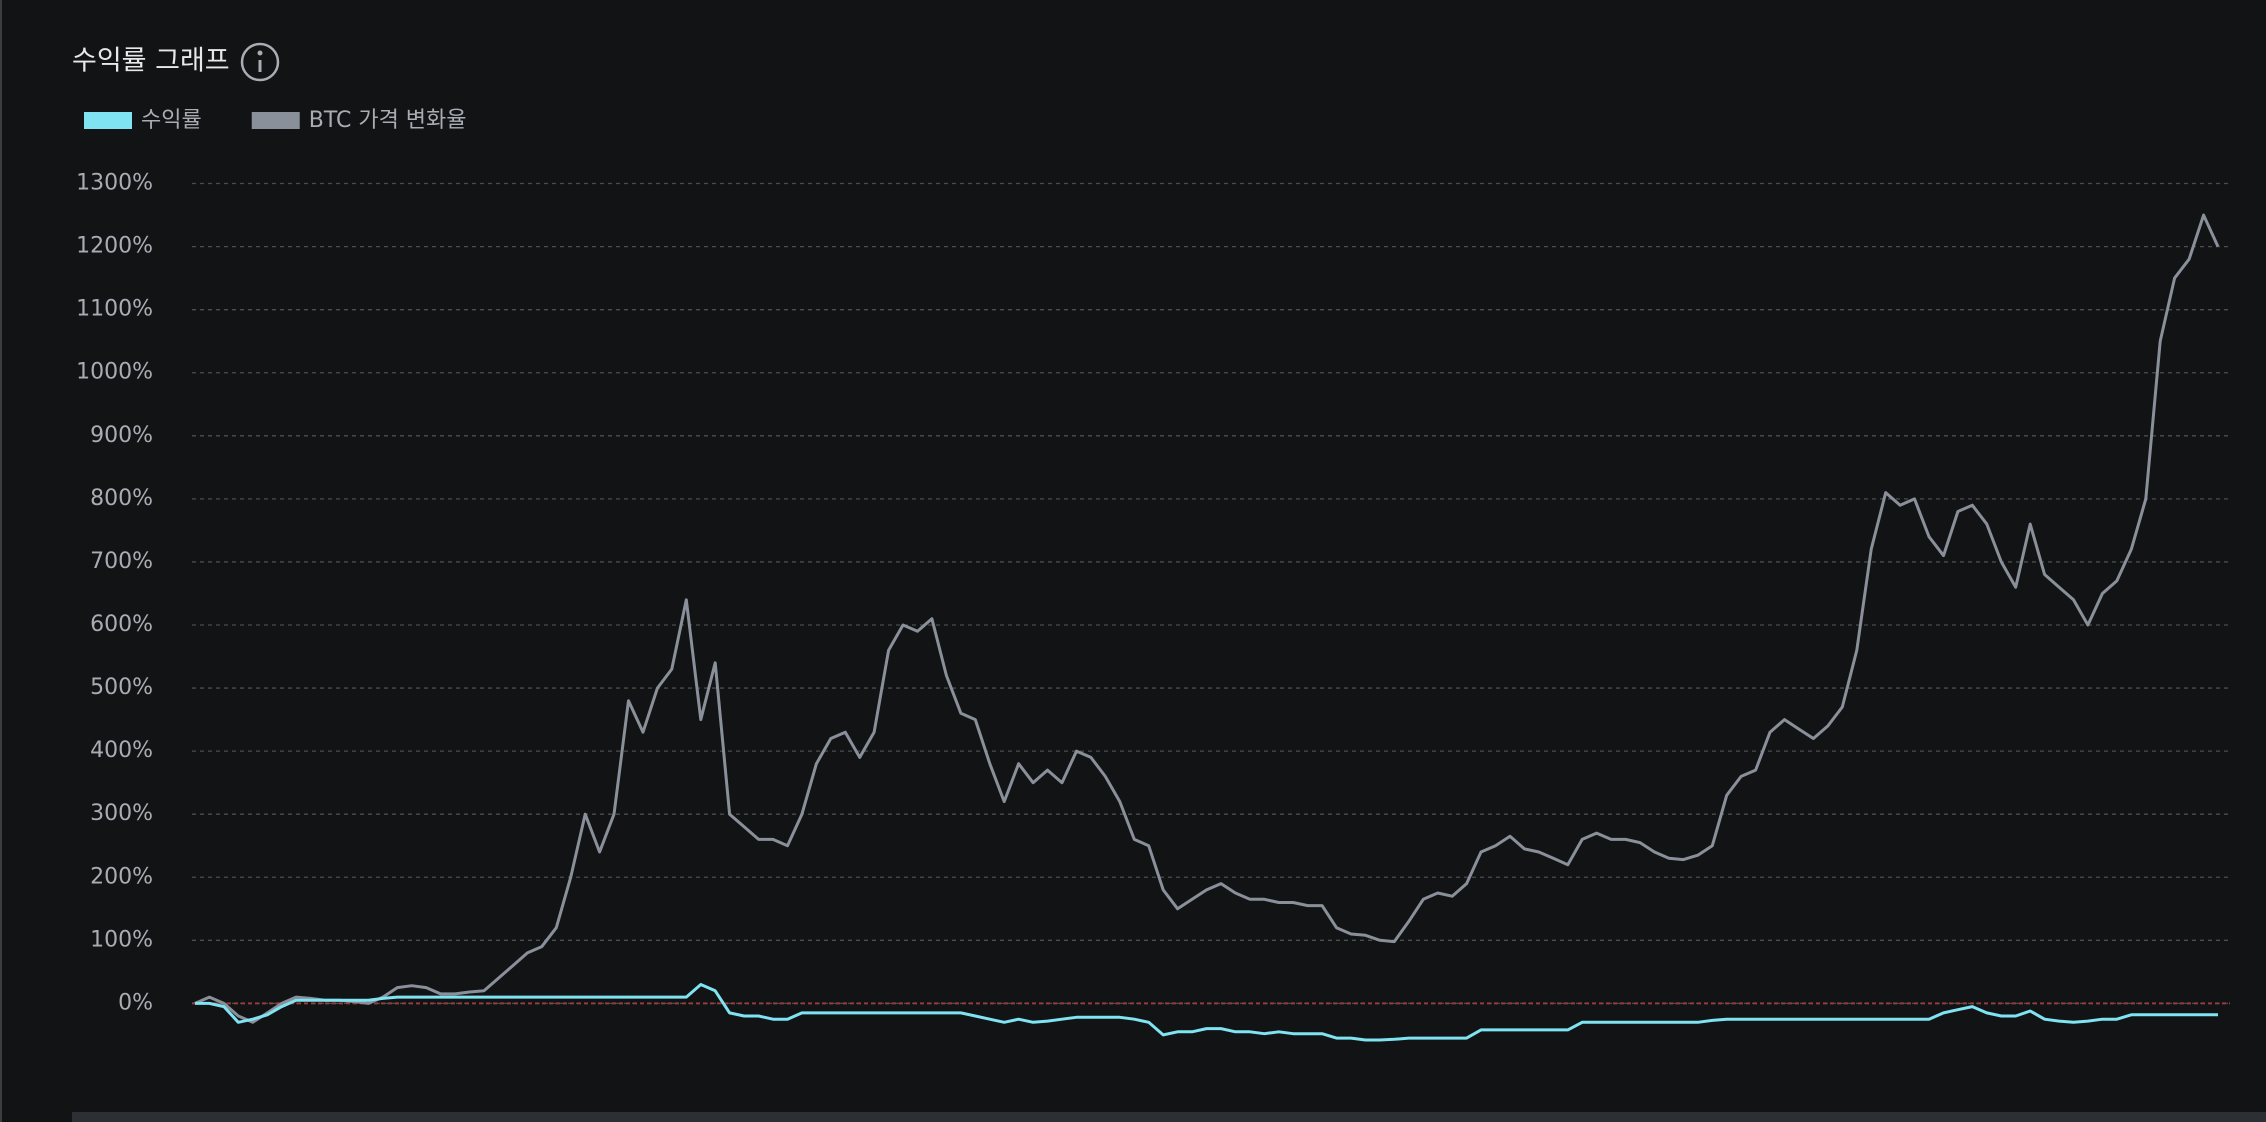  What do you see at coordinates (121, 813) in the screenshot?
I see `y-tick-label: 300%` at bounding box center [121, 813].